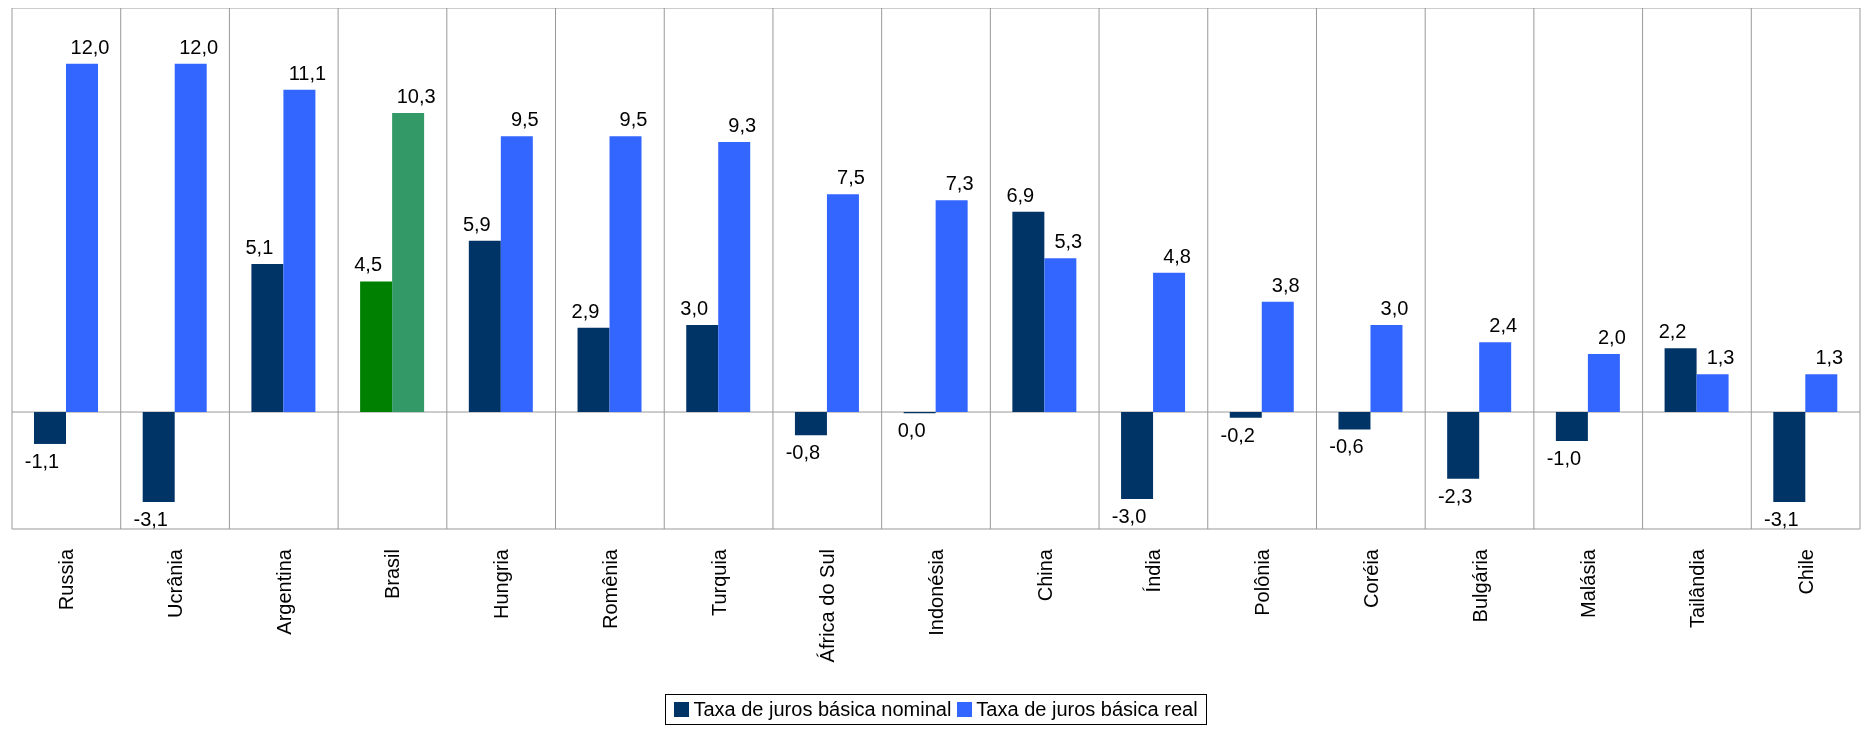 Image resolution: width=1872 pixels, height=733 pixels. Describe the element at coordinates (307, 72) in the screenshot. I see `data-label: 11,1` at that location.